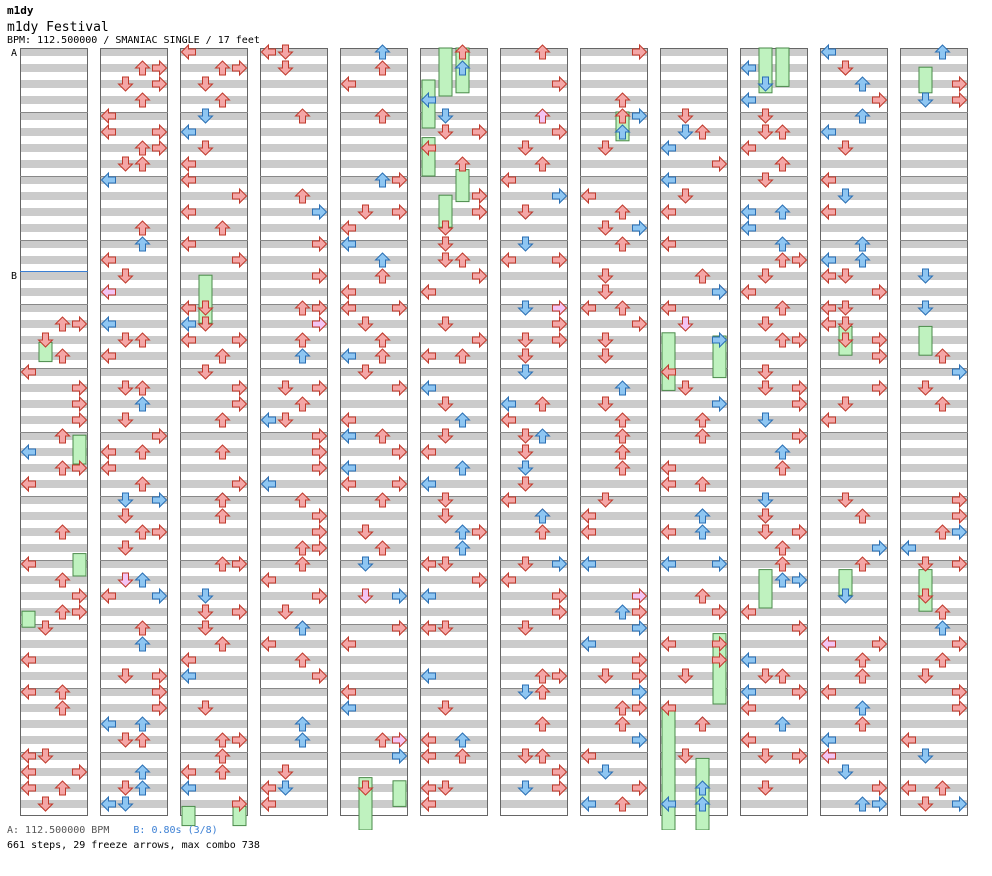 The image size is (992, 876). I want to click on footer-timing: A: 112.500000 BPM B: 0.80s (3/8), so click(112, 830).